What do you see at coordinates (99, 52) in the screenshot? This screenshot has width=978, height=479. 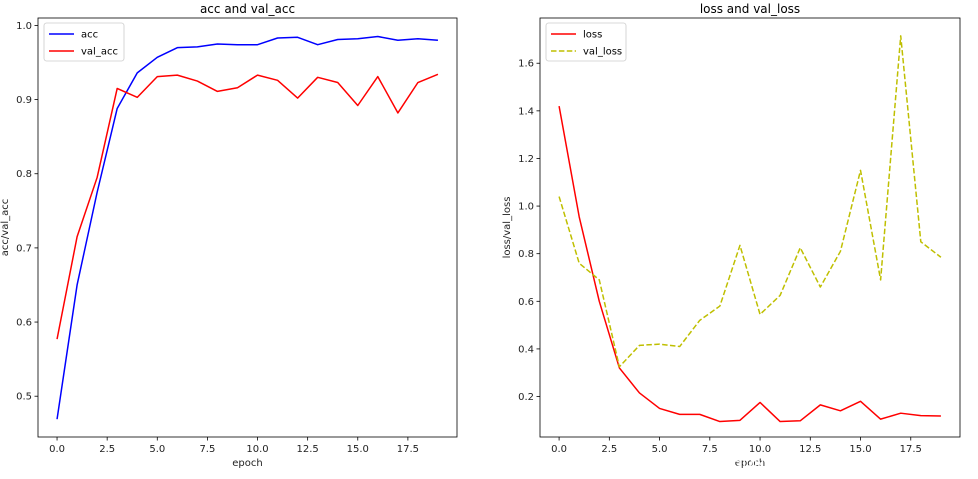 I see `legend-label-val_acc: val_acc` at bounding box center [99, 52].